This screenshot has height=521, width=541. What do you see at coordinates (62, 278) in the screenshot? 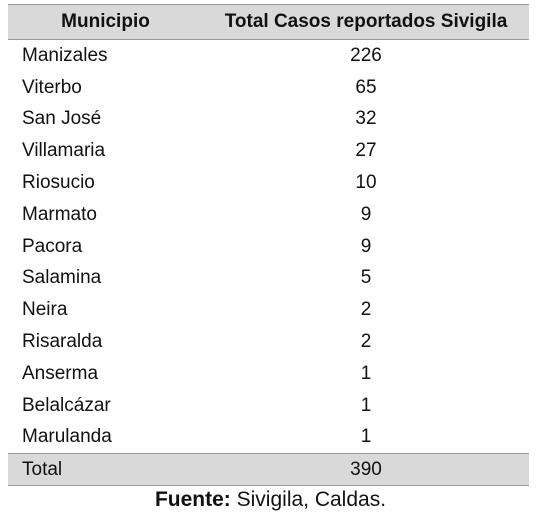
I see `municipio-cell: Salamina` at bounding box center [62, 278].